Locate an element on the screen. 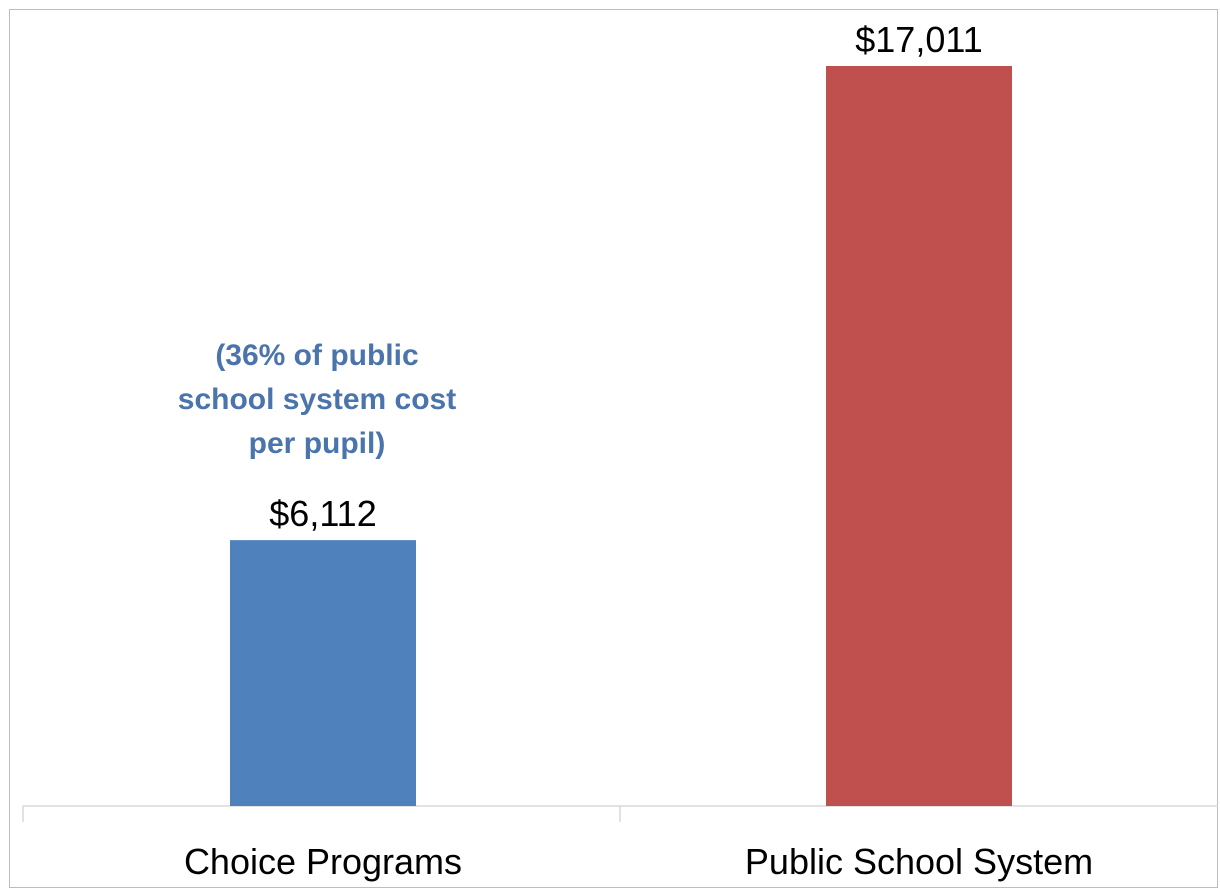 This screenshot has height=890, width=1220. bar-choice-programs is located at coordinates (323, 673).